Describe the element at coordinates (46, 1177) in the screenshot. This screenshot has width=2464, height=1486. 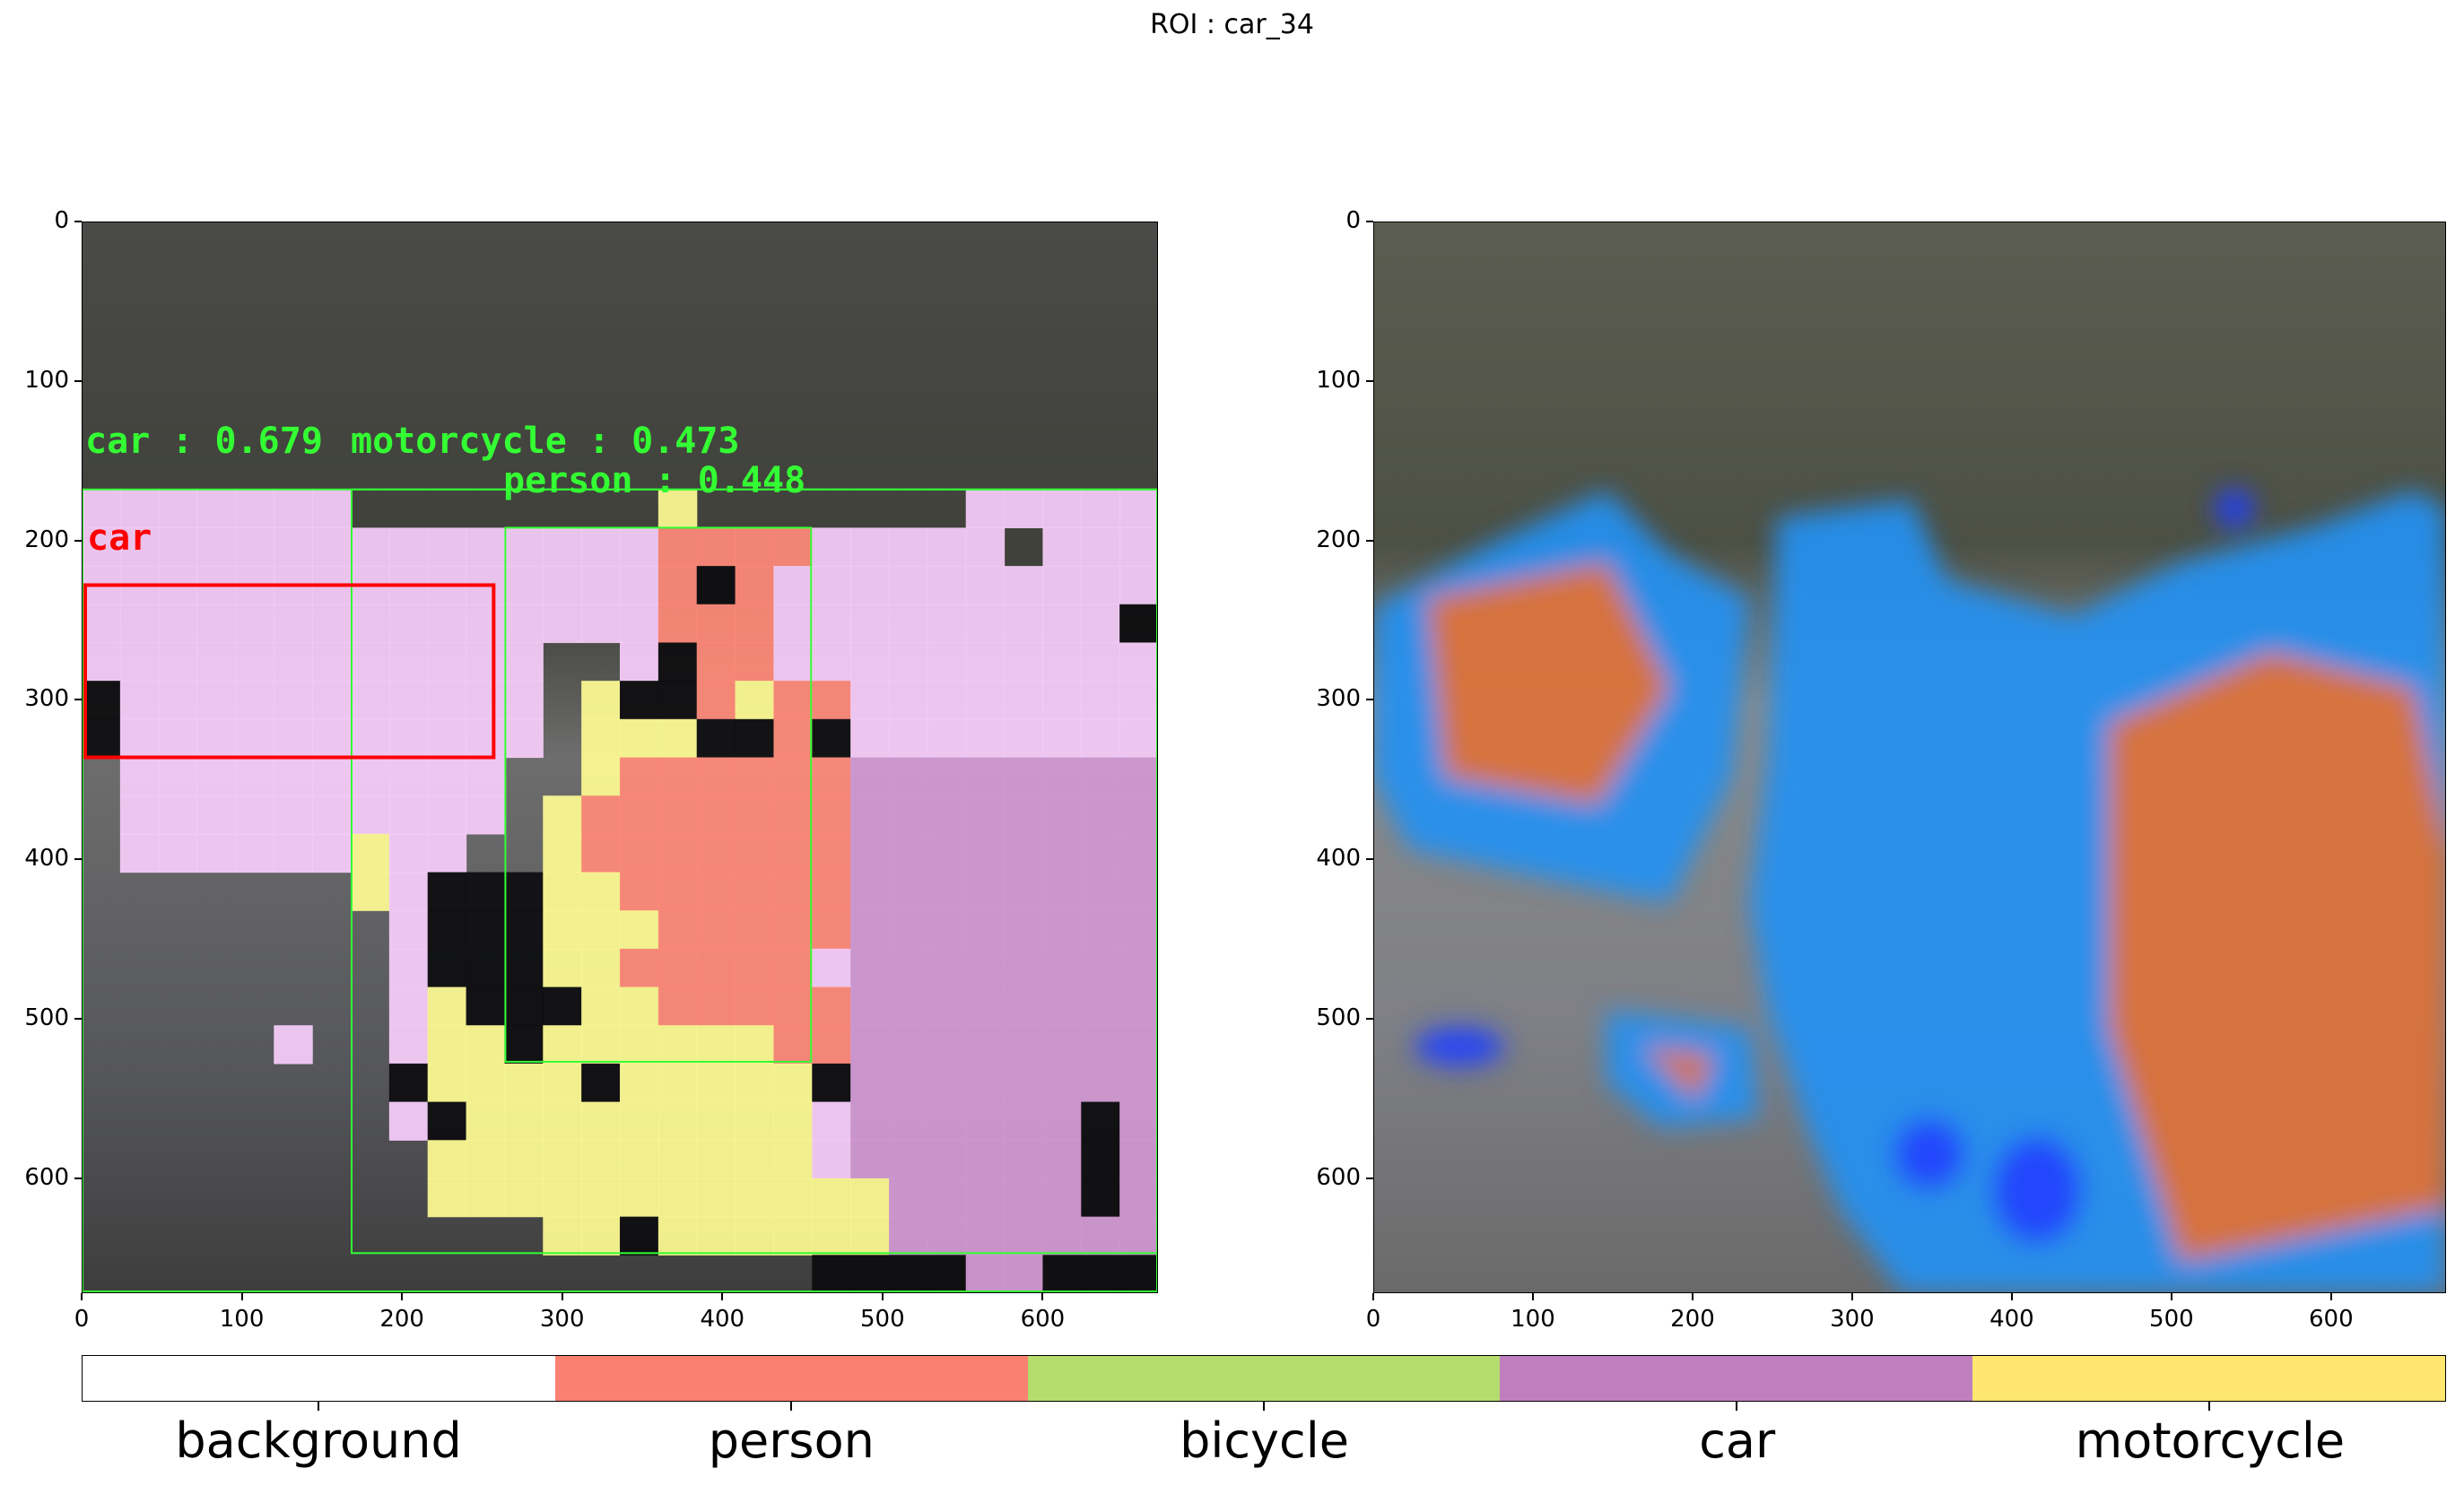
I see `left-ytick-label: 600` at that location.